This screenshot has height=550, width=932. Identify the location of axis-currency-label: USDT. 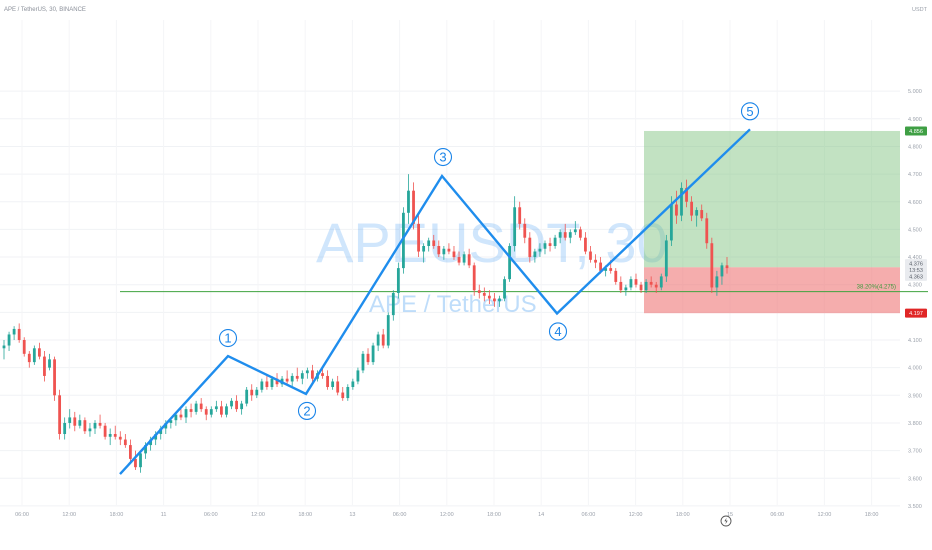
(920, 10).